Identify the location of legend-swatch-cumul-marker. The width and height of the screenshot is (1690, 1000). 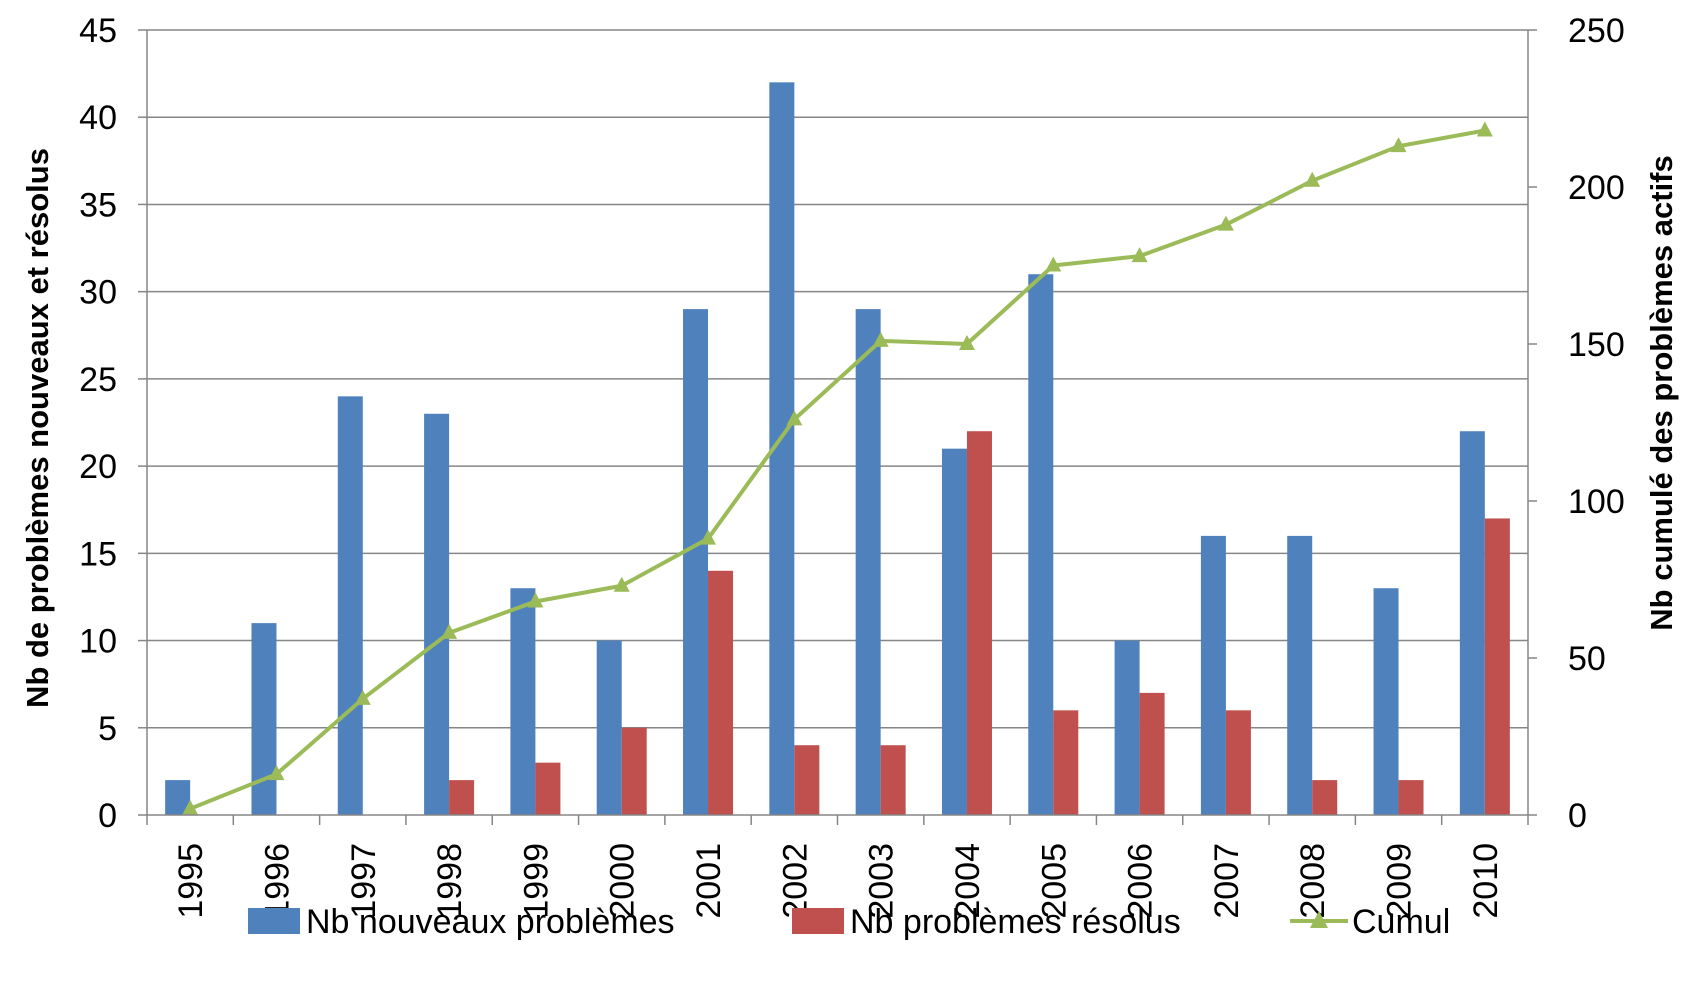
(1319, 919).